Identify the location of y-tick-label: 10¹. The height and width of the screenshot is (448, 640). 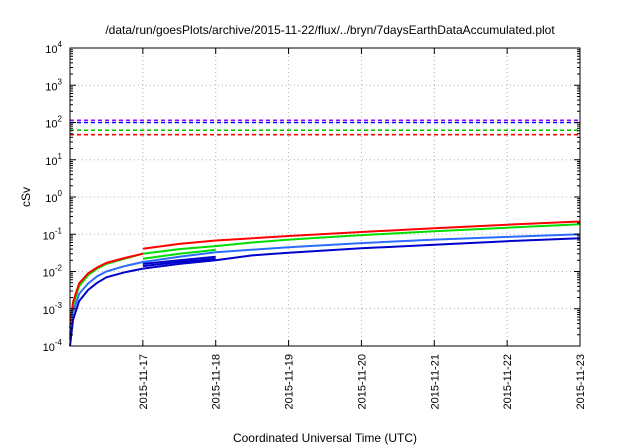
(53, 160).